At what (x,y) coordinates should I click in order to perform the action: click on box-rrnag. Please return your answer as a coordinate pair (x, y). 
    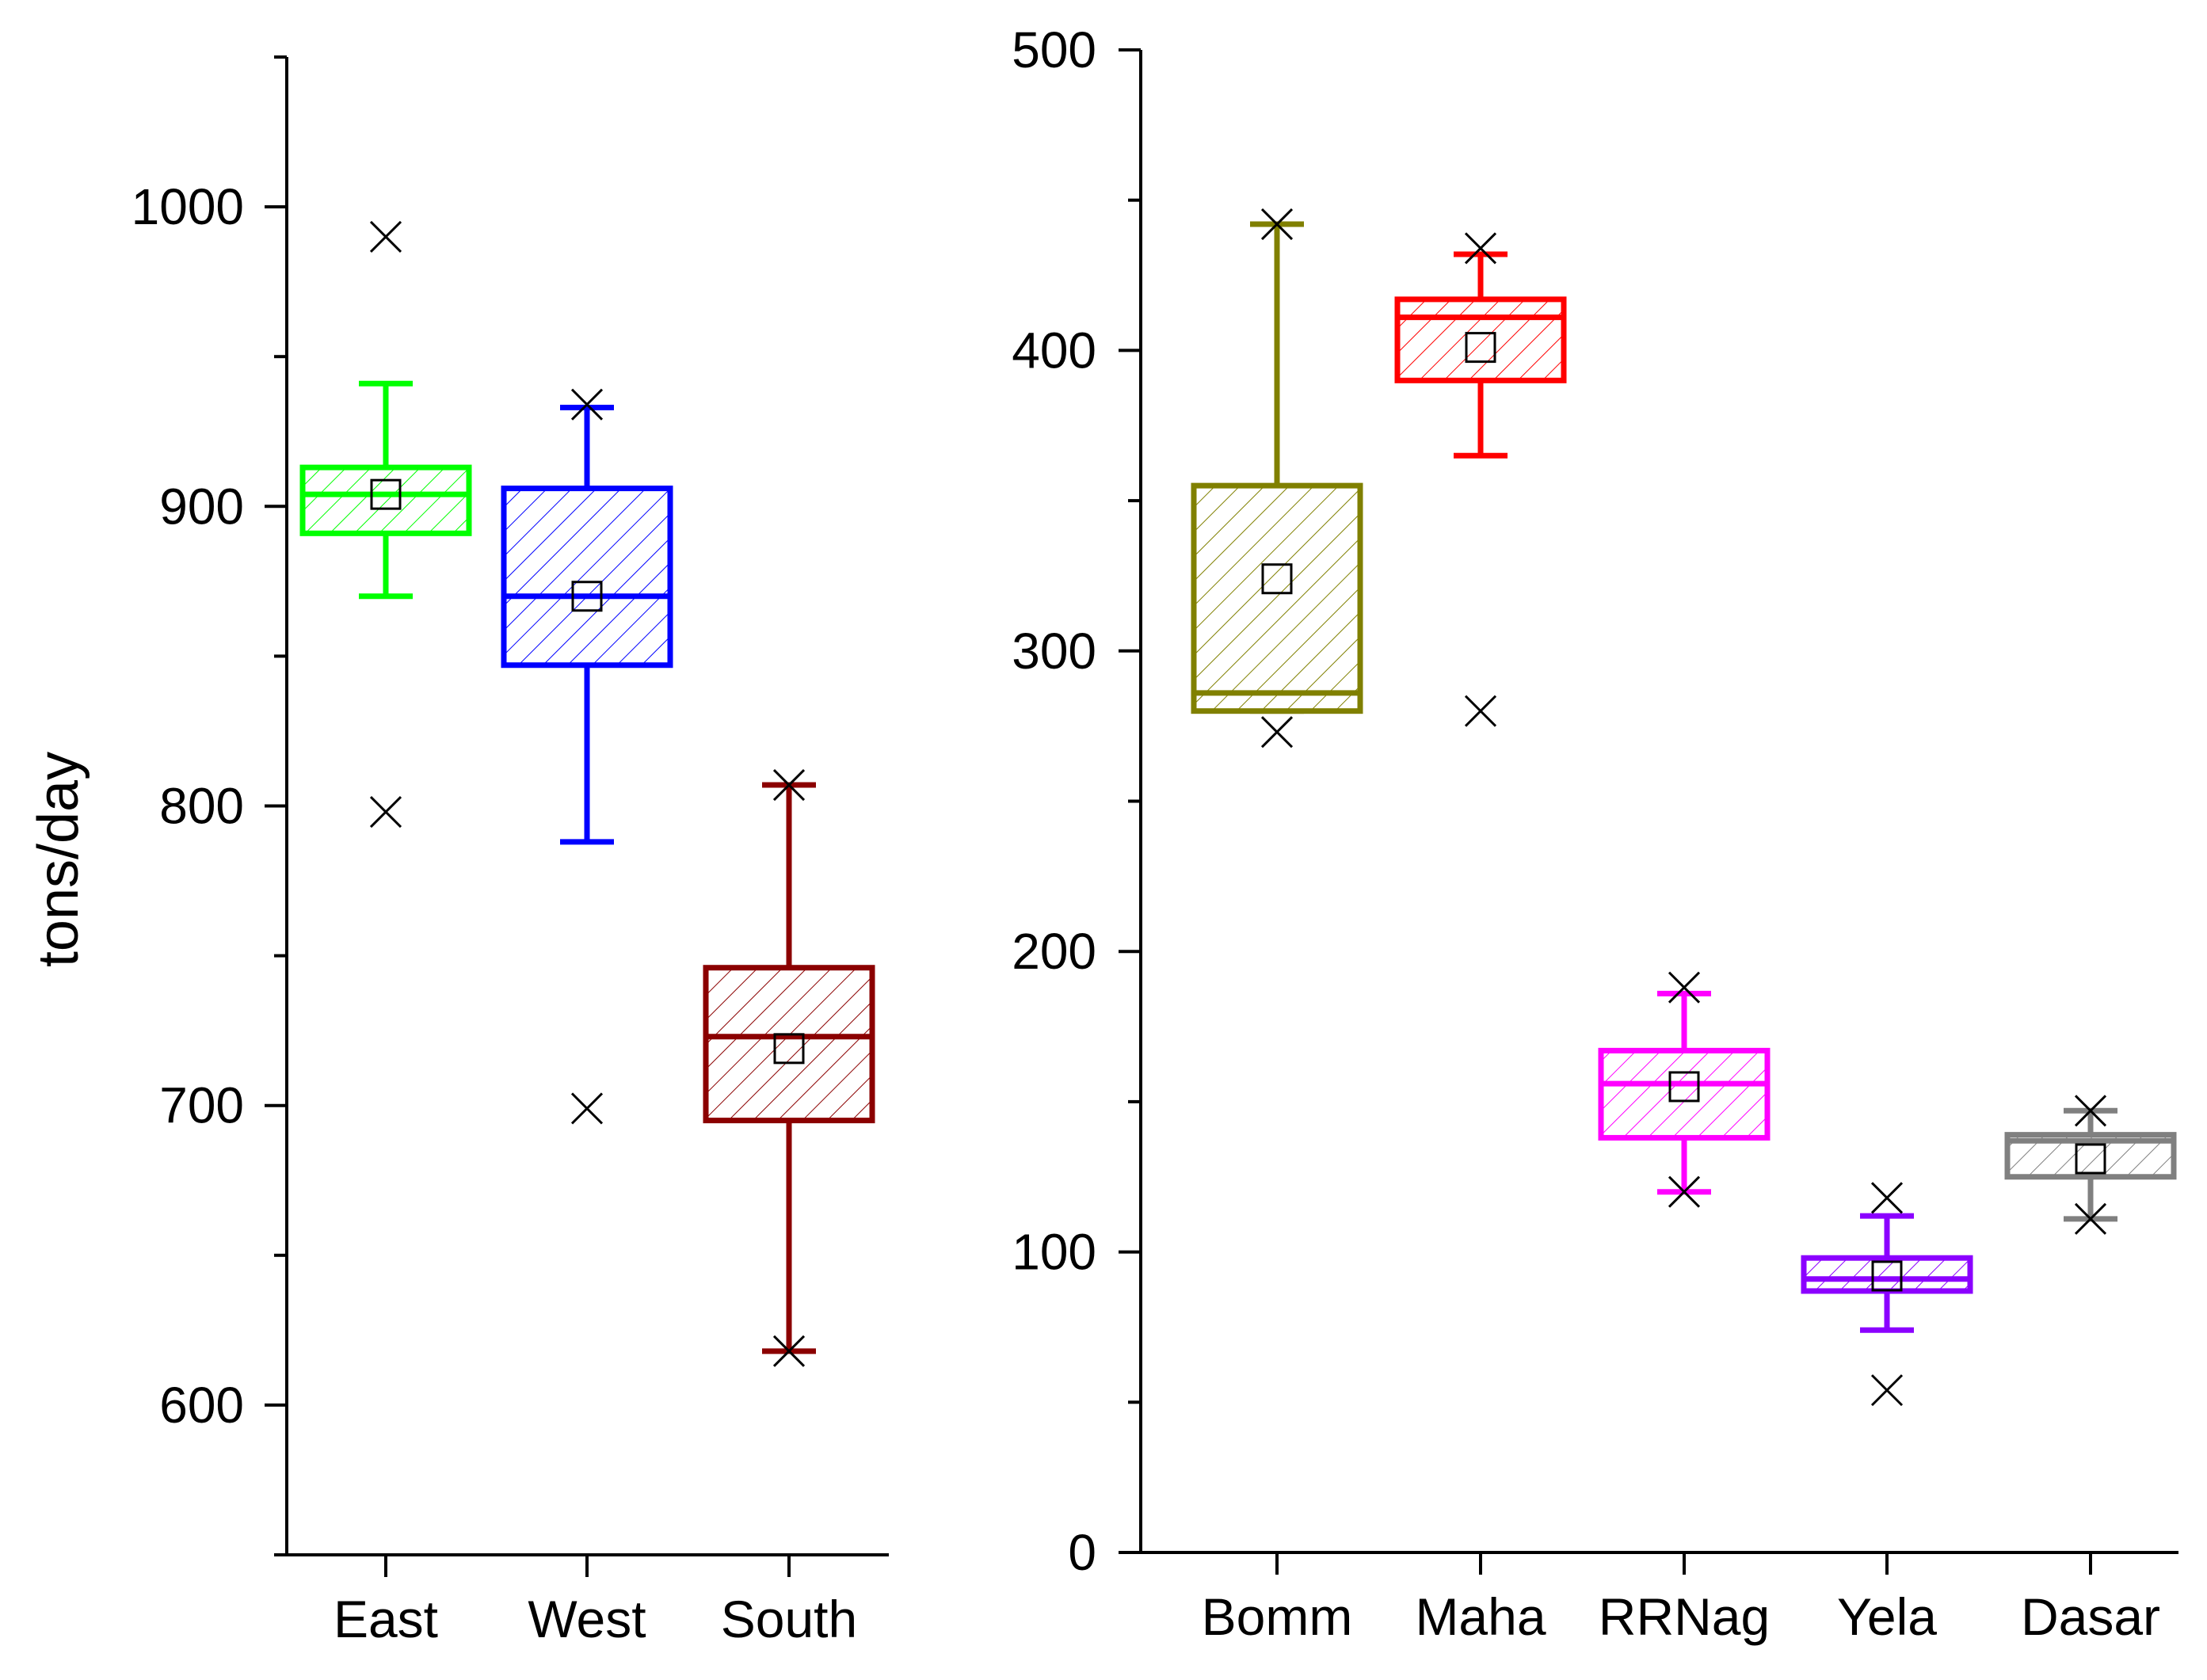
    Looking at the image, I should click on (1684, 1089).